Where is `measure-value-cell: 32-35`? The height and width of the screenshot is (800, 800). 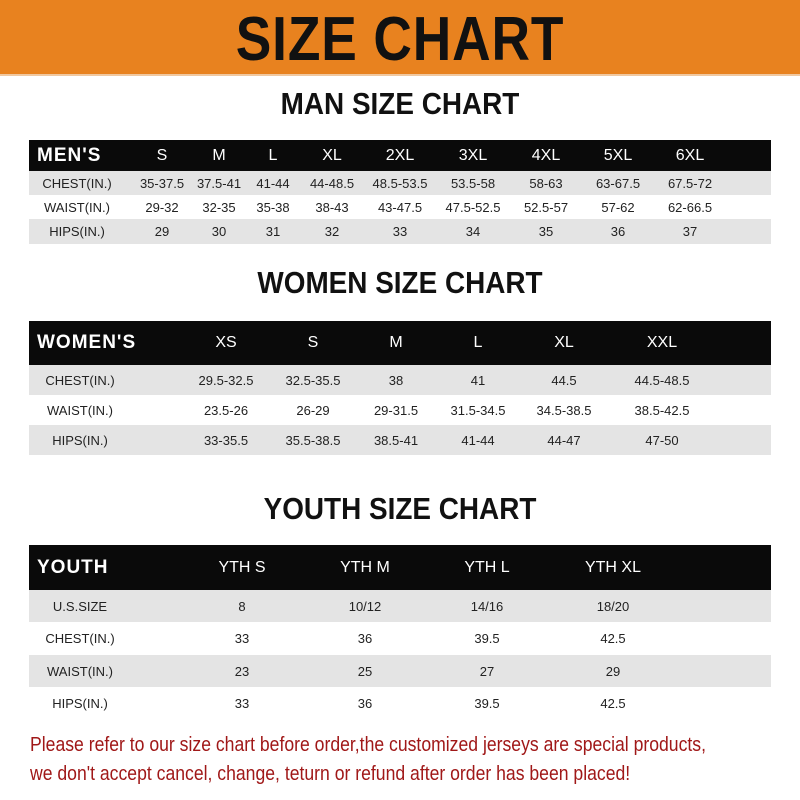 measure-value-cell: 32-35 is located at coordinates (219, 207).